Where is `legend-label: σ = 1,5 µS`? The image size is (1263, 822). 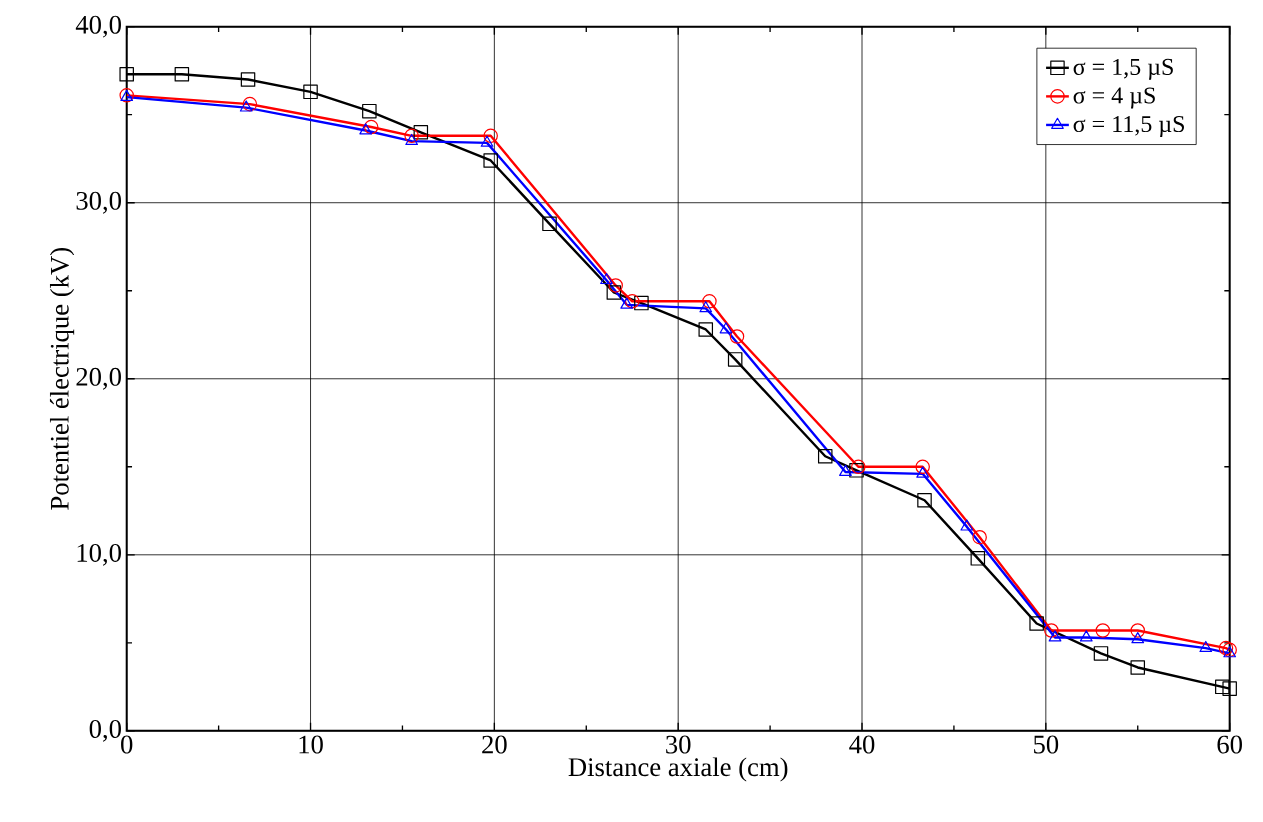 legend-label: σ = 1,5 µS is located at coordinates (1123, 70).